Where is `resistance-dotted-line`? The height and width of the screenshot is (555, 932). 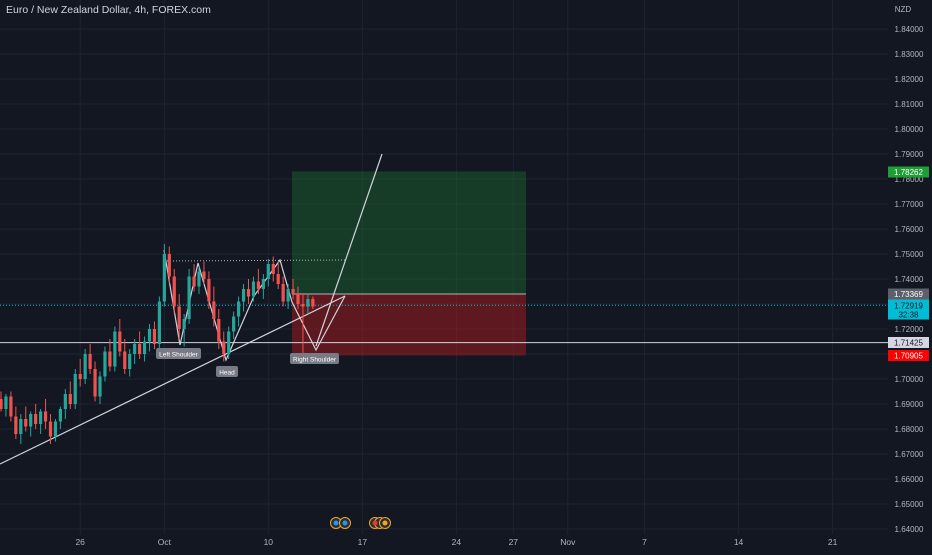
resistance-dotted-line is located at coordinates (254, 260).